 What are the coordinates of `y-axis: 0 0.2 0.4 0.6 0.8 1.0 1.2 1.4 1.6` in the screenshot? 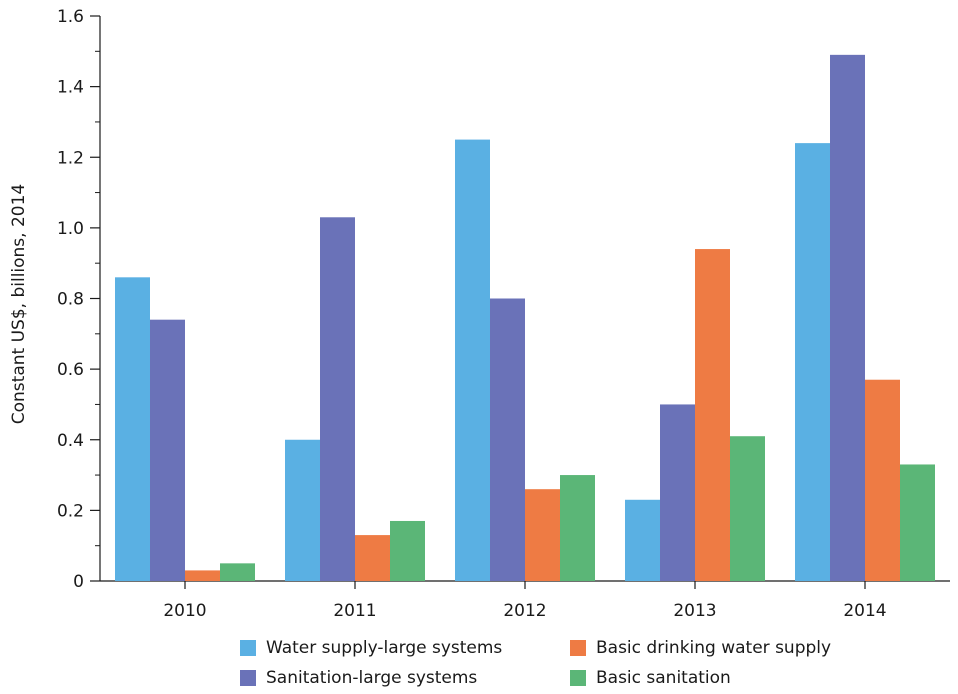 It's located at (79, 299).